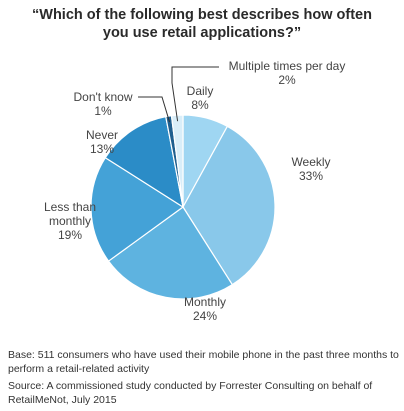 Image resolution: width=404 pixels, height=411 pixels. What do you see at coordinates (154, 109) in the screenshot?
I see `leader-line-dont-know` at bounding box center [154, 109].